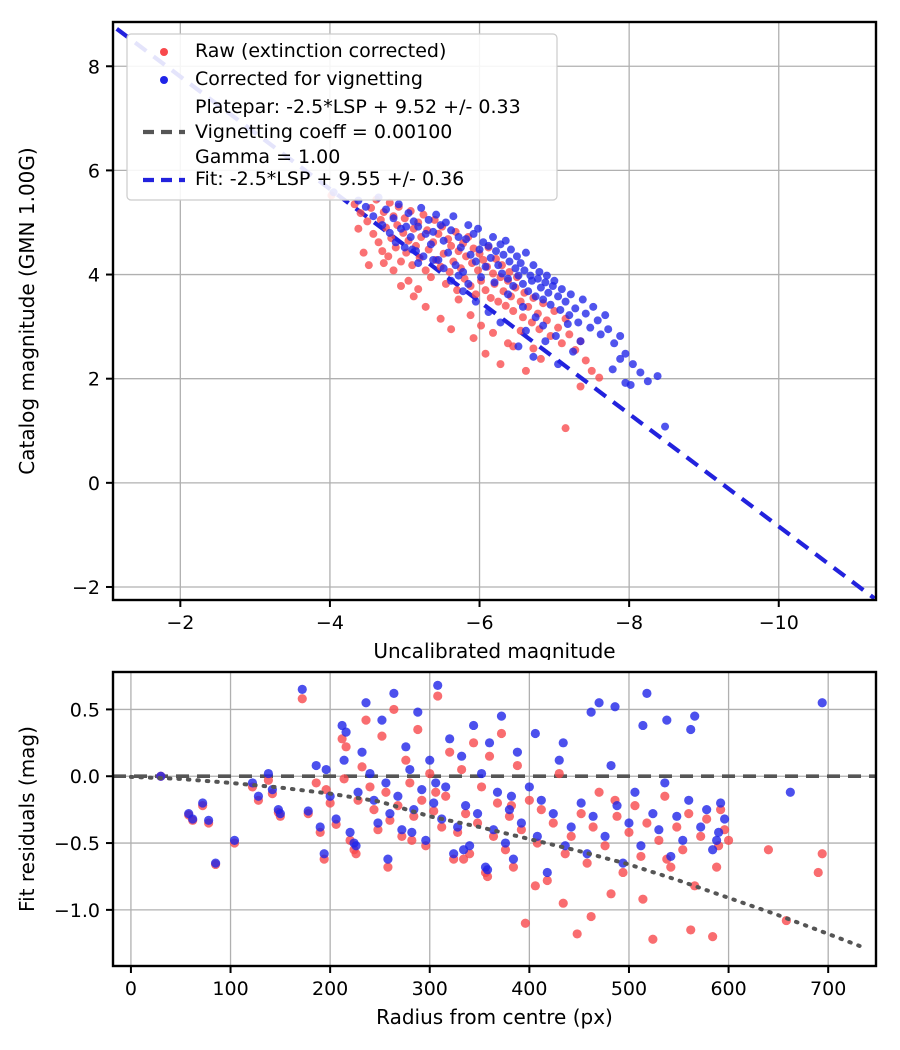 Image resolution: width=900 pixels, height=1050 pixels. Describe the element at coordinates (94, 171) in the screenshot. I see `y-tick-label: 6` at that location.